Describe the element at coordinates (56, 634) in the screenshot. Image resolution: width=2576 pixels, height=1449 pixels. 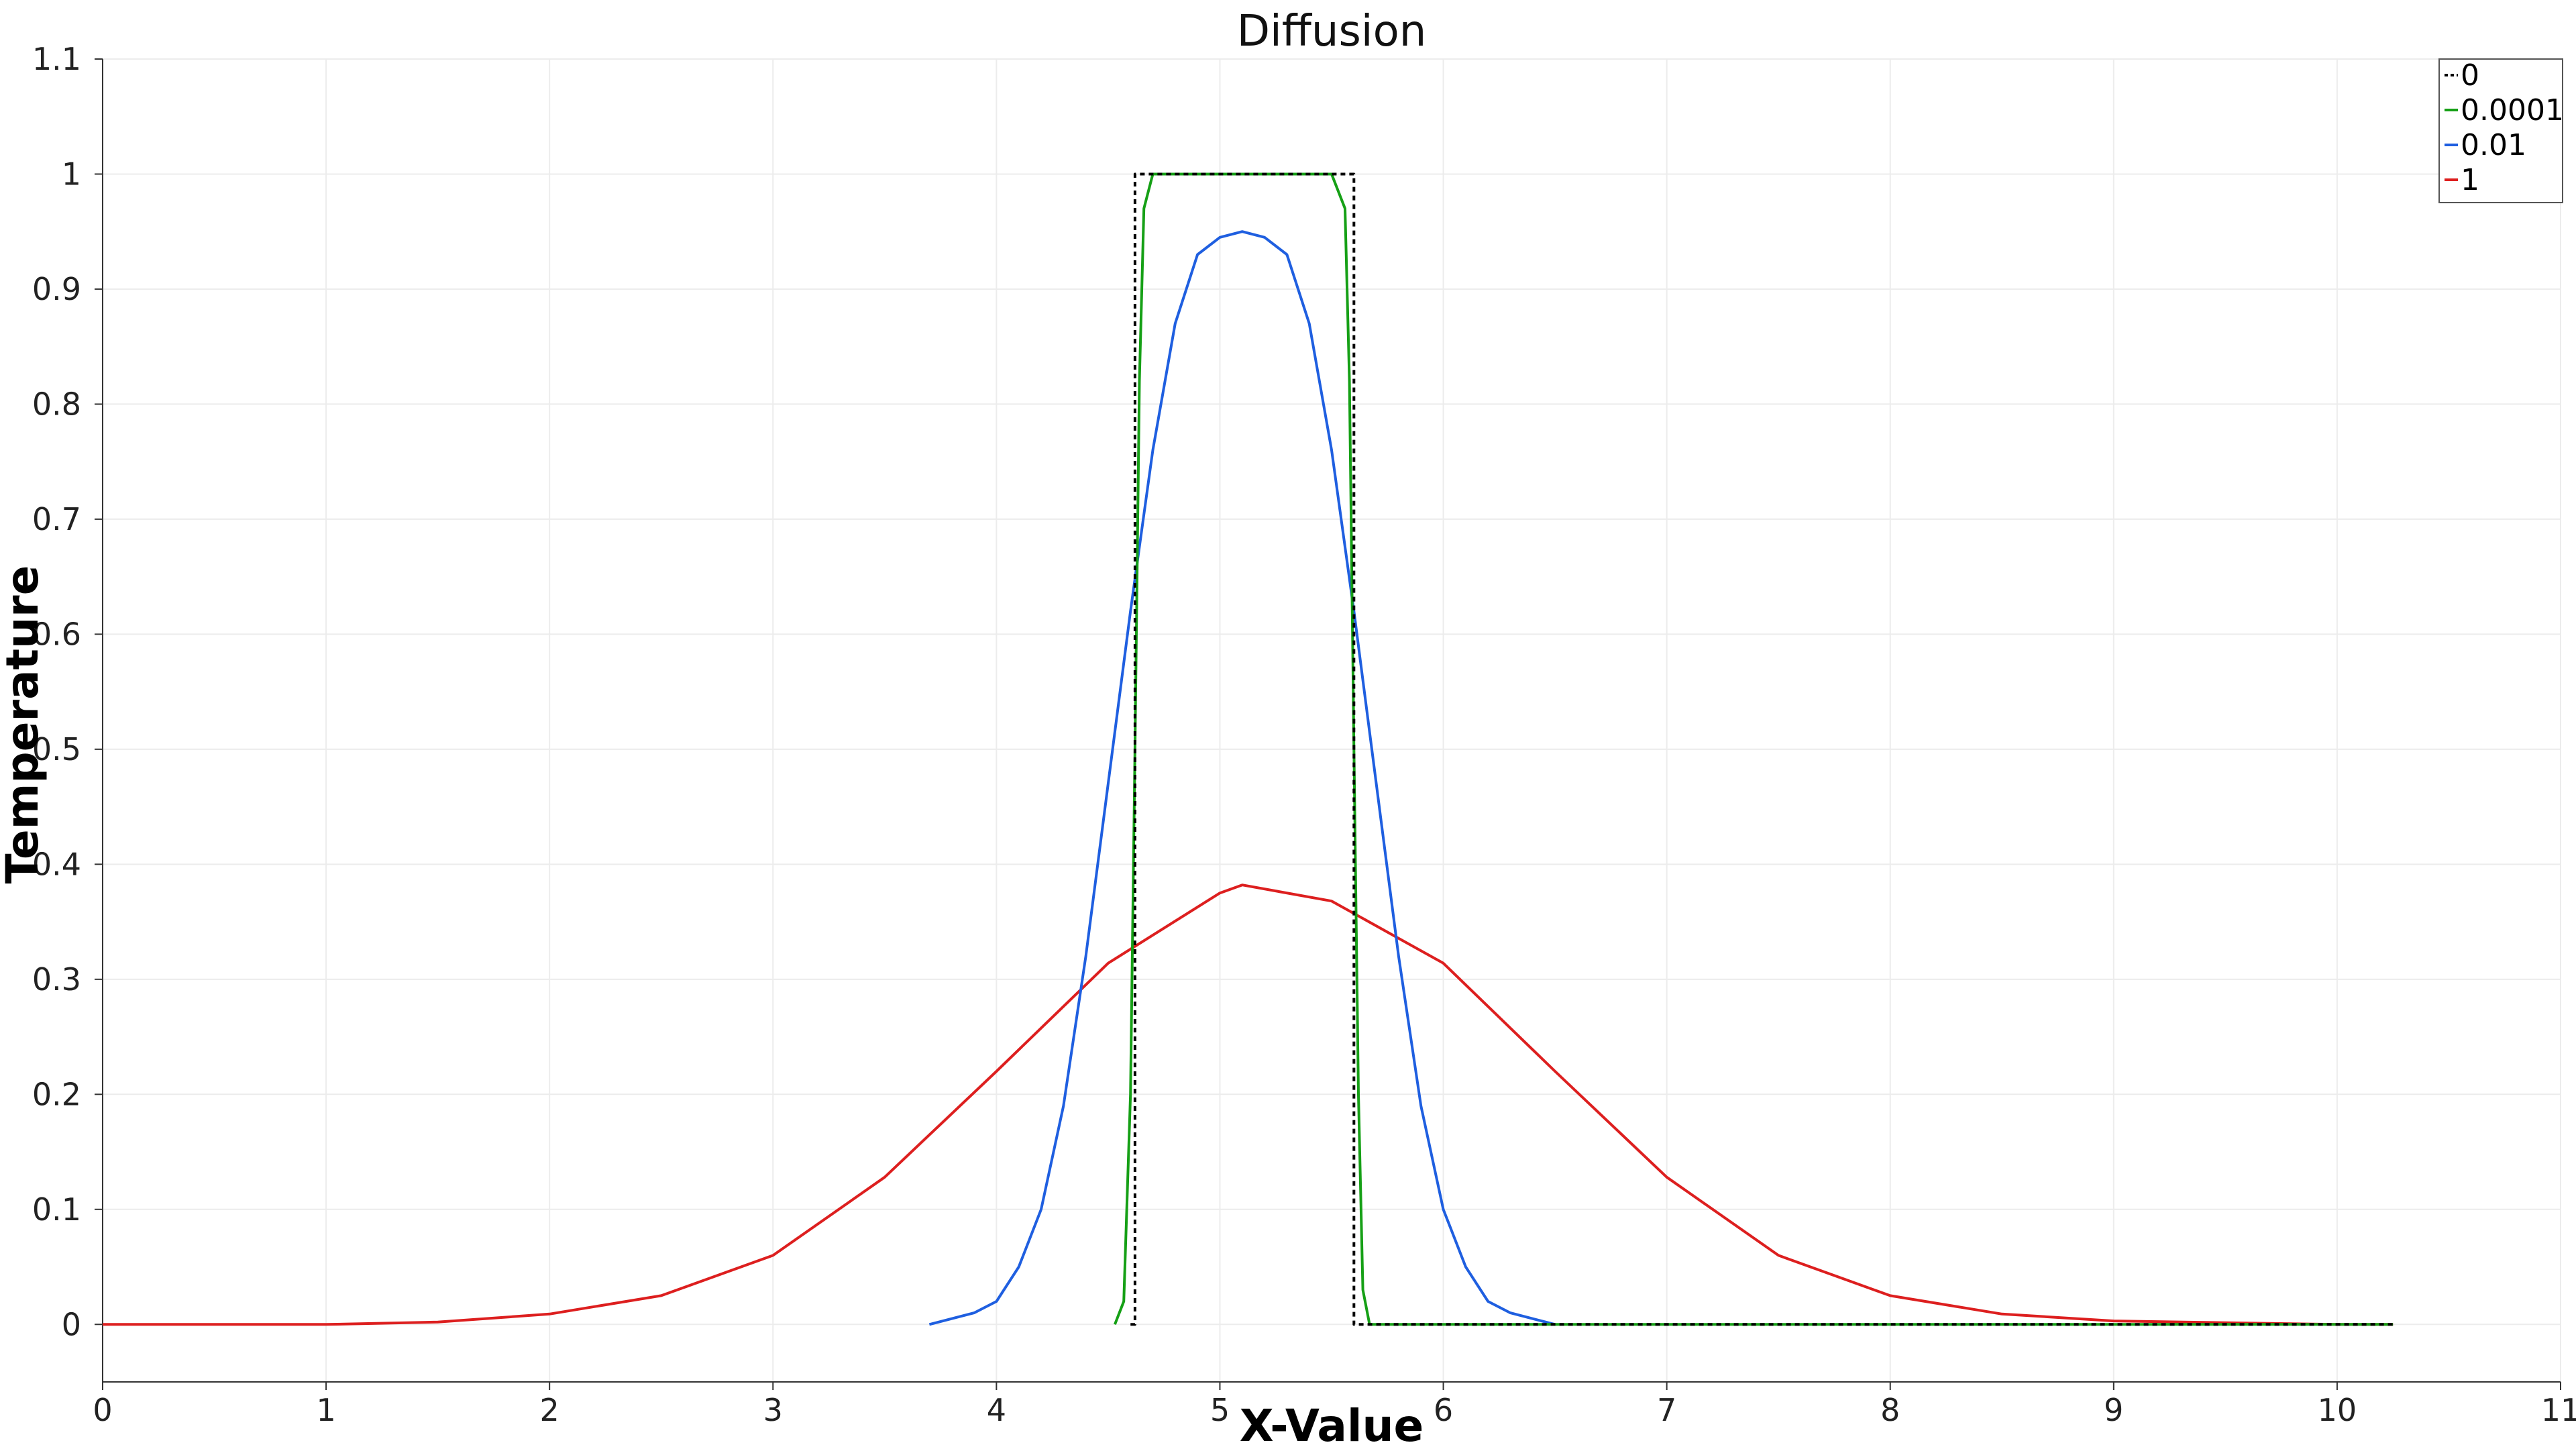
I see `y-tick-label: 0.6` at that location.